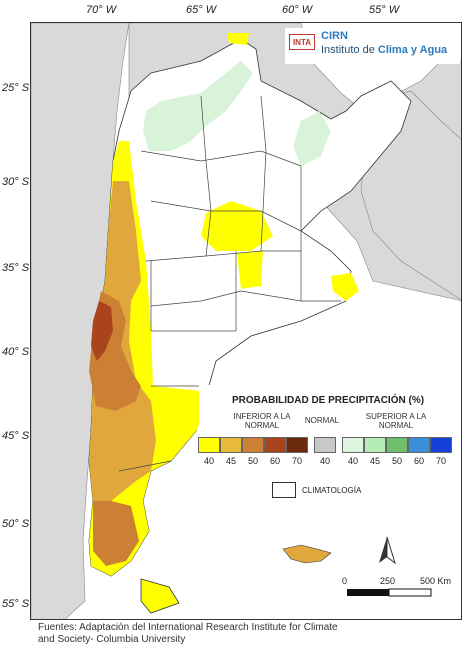  Describe the element at coordinates (160, 596) in the screenshot. I see `tierra-del-fuego` at that location.